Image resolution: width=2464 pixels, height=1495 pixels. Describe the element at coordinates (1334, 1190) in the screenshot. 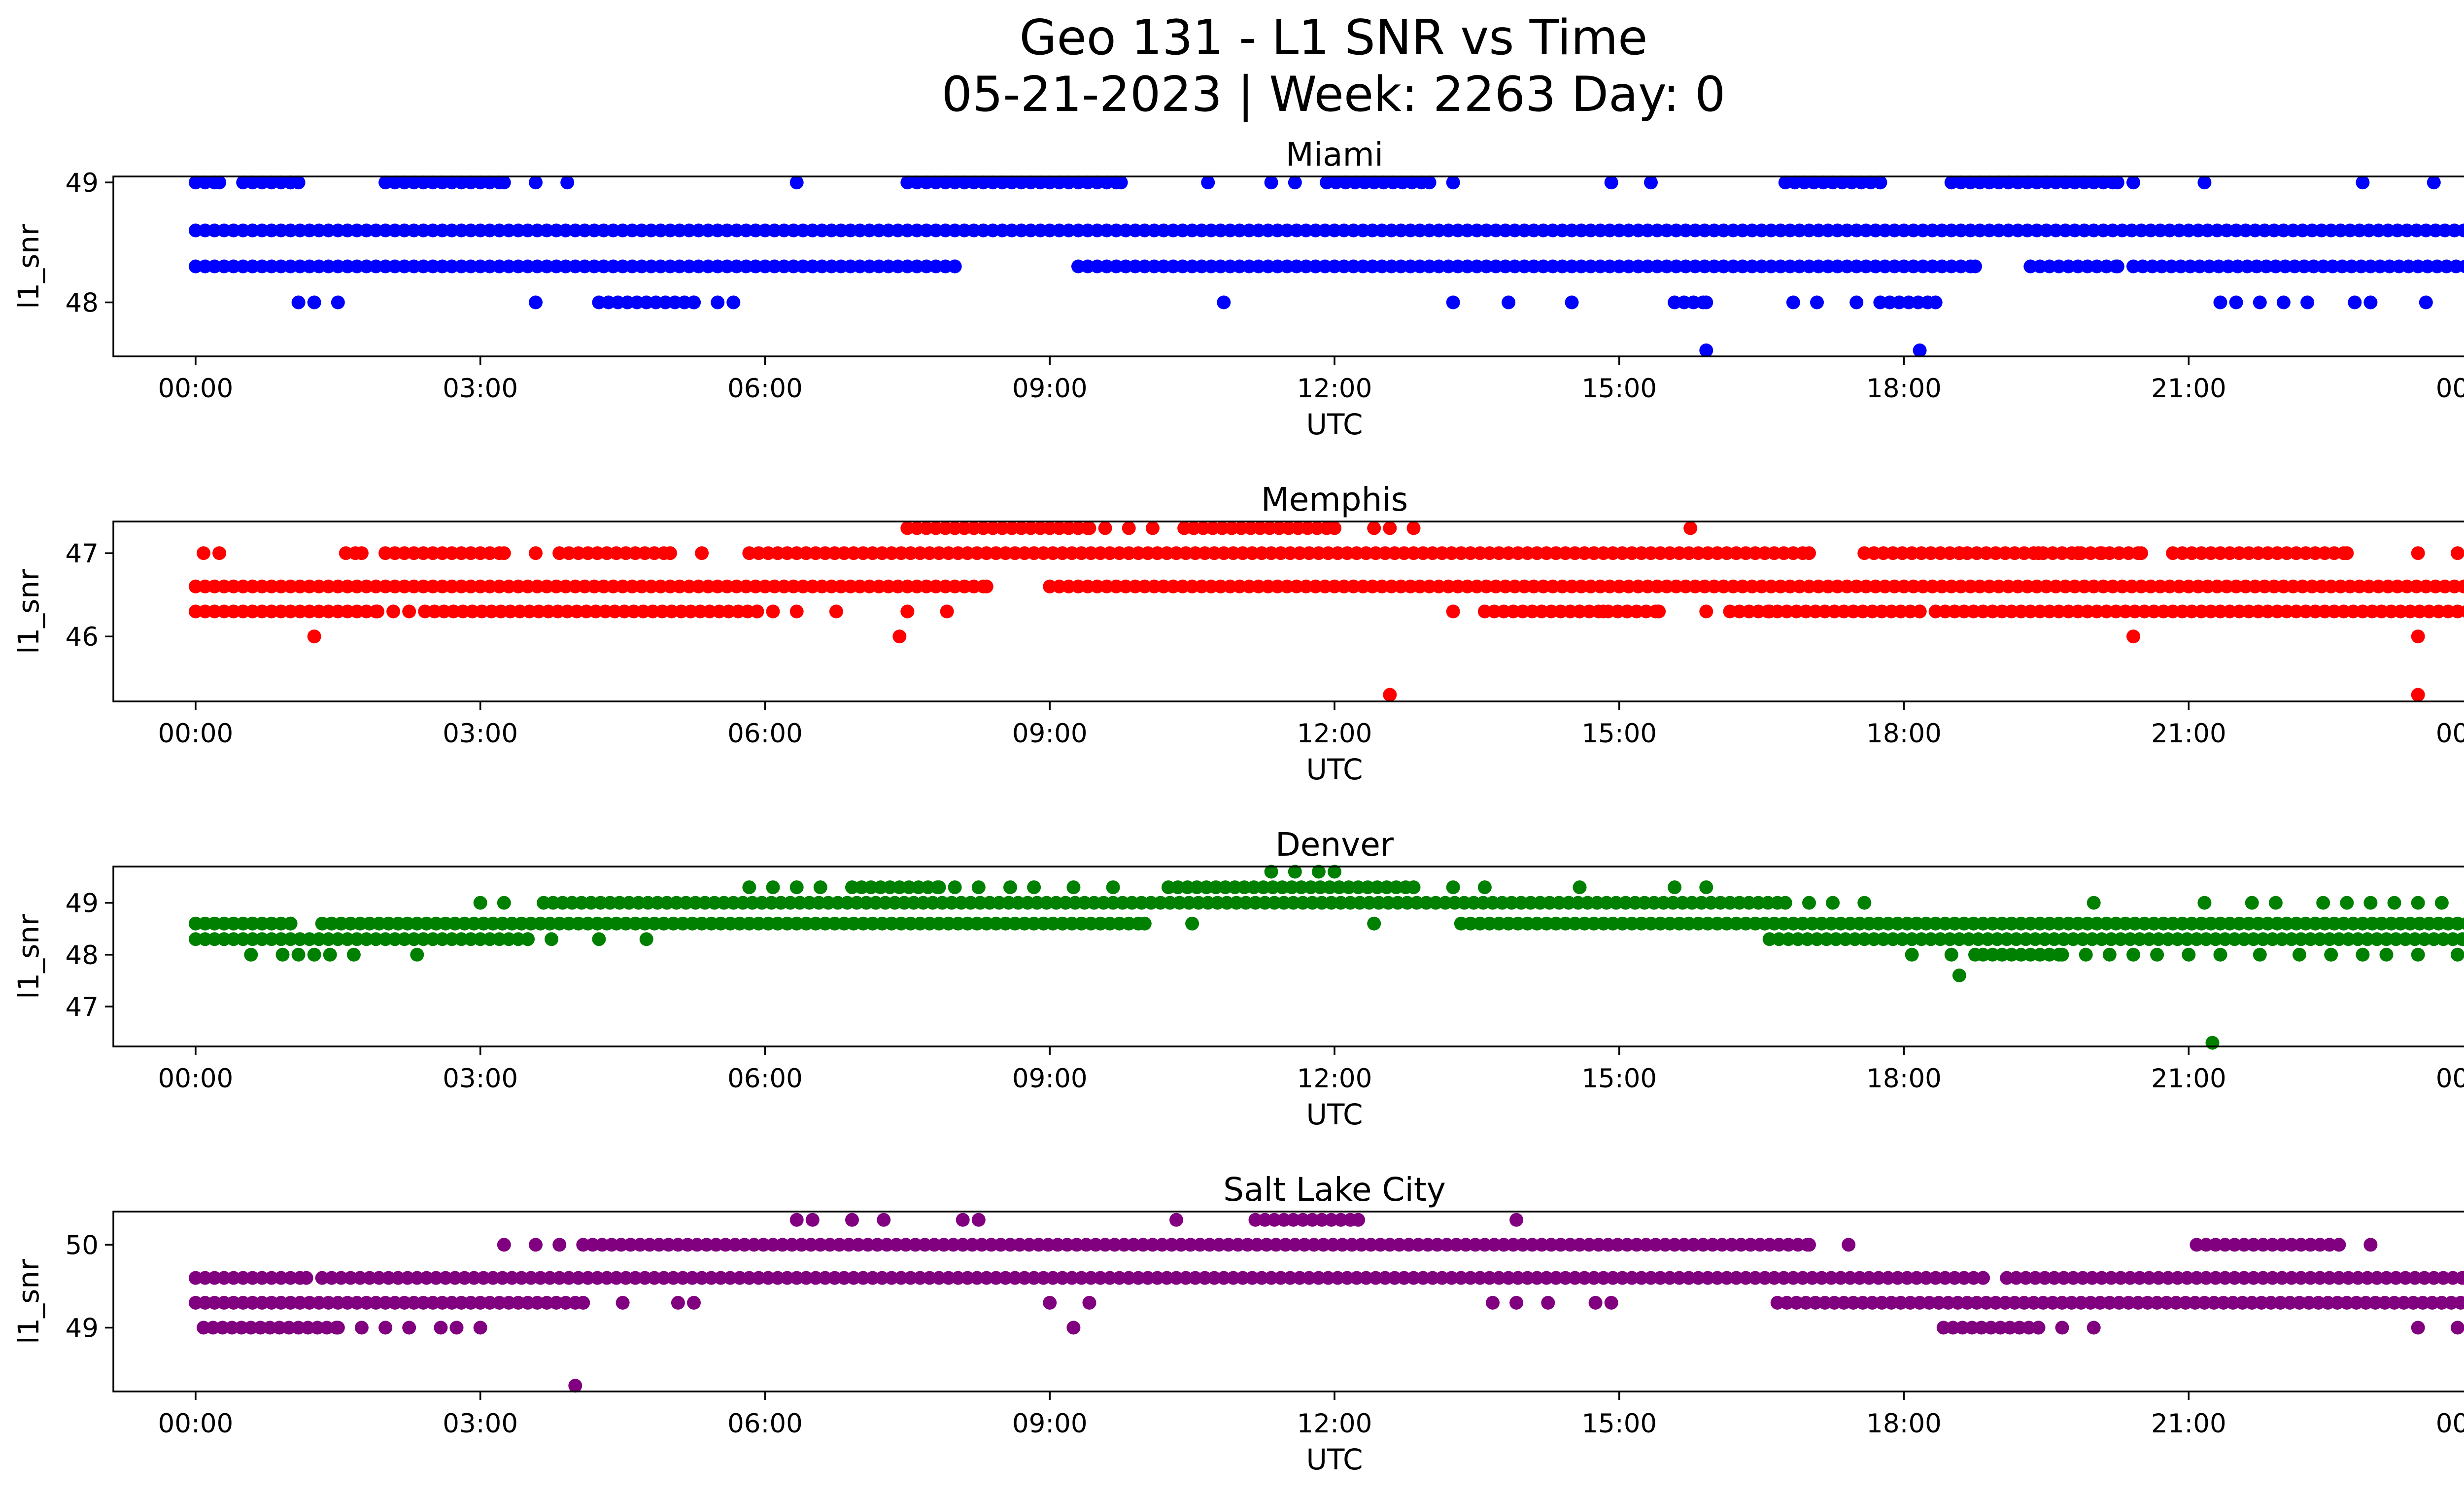

I see `subplot-title: Salt Lake City` at that location.